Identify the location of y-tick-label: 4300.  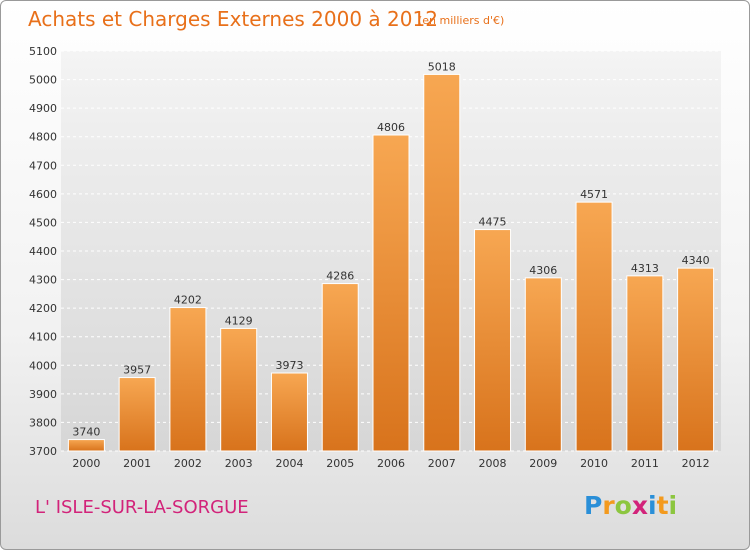
(43, 280).